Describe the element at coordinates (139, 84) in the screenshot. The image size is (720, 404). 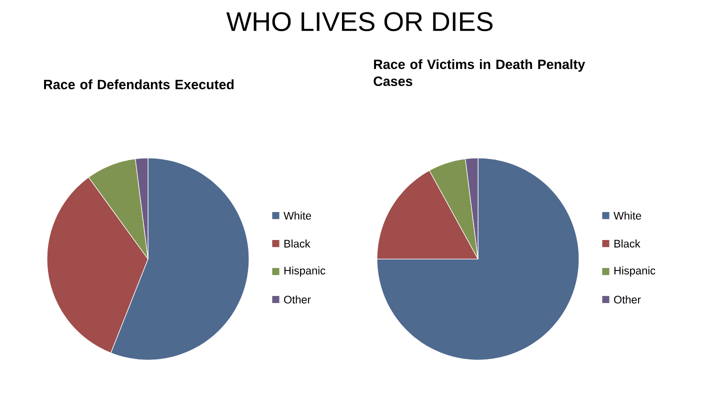
I see `chart-title: Race of Defendants Executed` at that location.